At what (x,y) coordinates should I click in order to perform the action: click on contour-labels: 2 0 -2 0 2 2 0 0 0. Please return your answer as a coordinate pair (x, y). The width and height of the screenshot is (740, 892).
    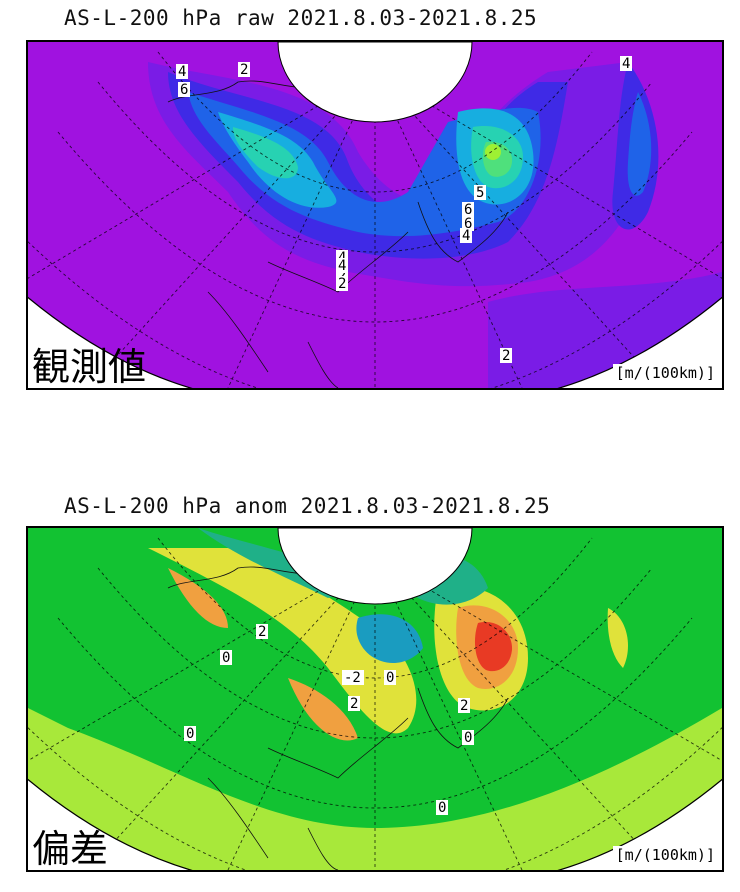
    Looking at the image, I should click on (329, 720).